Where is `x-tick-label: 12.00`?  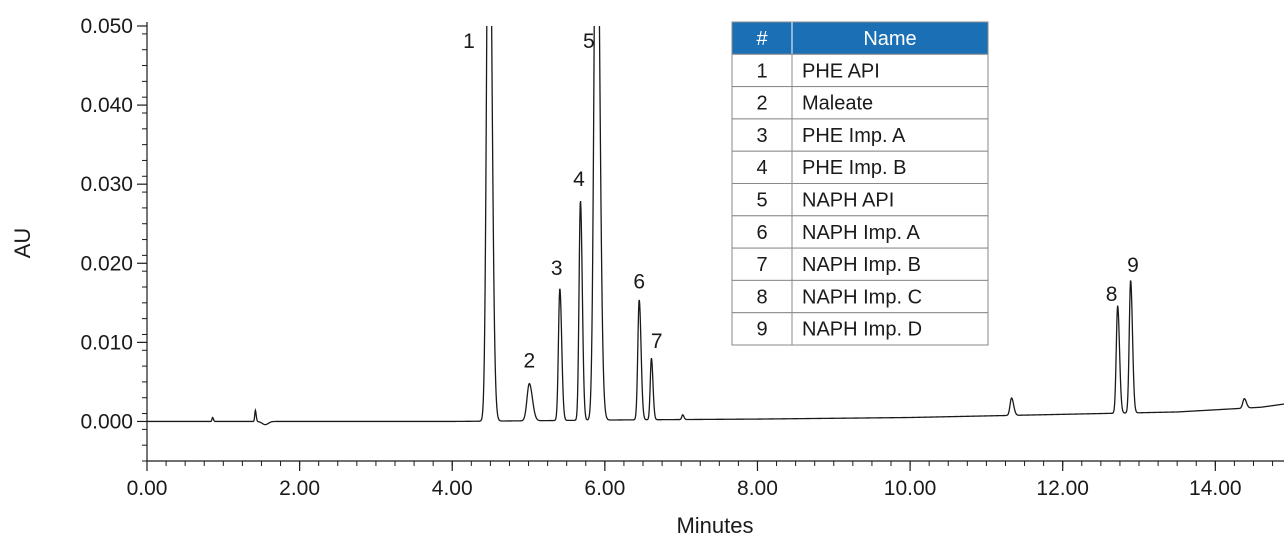 x-tick-label: 12.00 is located at coordinates (1062, 488).